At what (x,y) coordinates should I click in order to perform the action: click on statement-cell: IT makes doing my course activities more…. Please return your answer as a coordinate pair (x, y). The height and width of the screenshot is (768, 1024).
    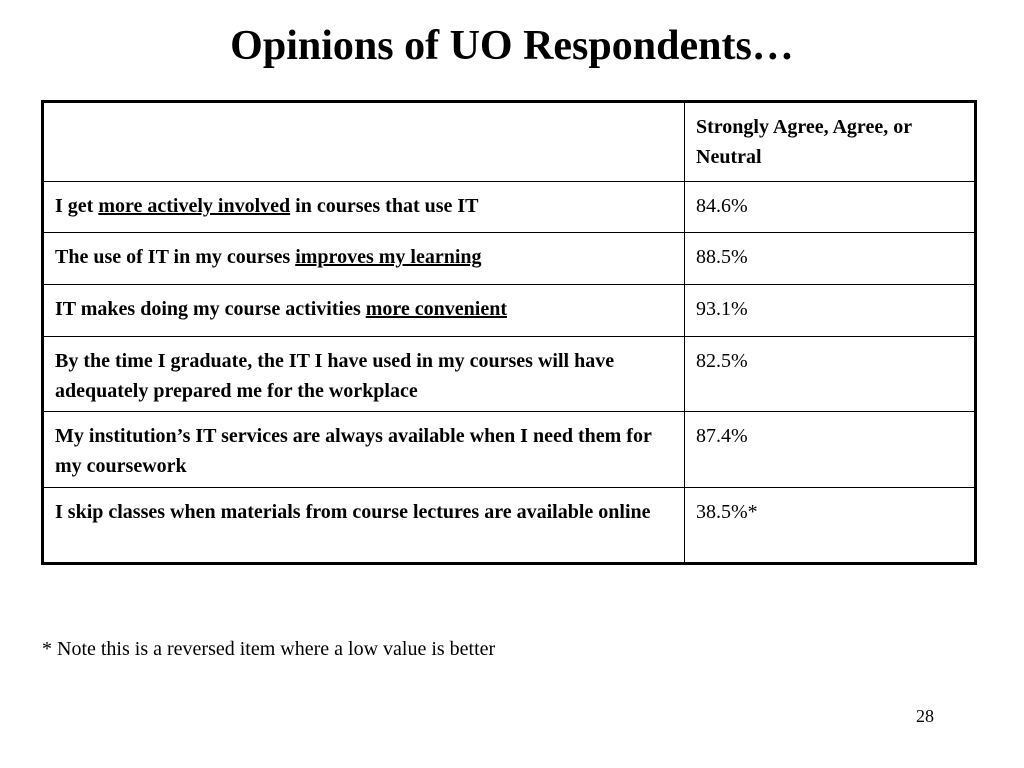
    Looking at the image, I should click on (363, 310).